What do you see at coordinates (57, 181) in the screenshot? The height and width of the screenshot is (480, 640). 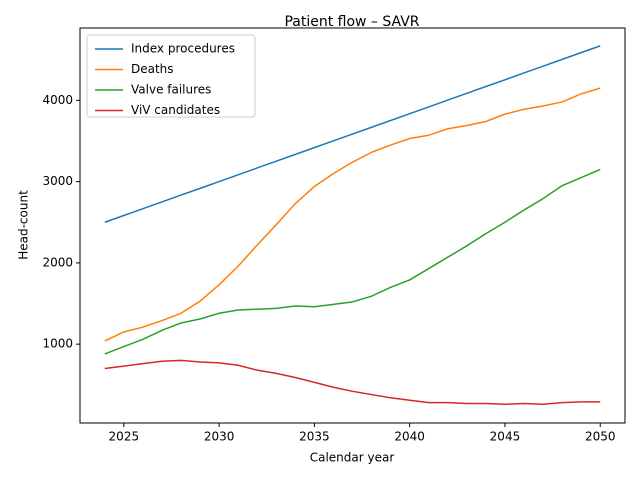 I see `y-tick-label: 3000` at bounding box center [57, 181].